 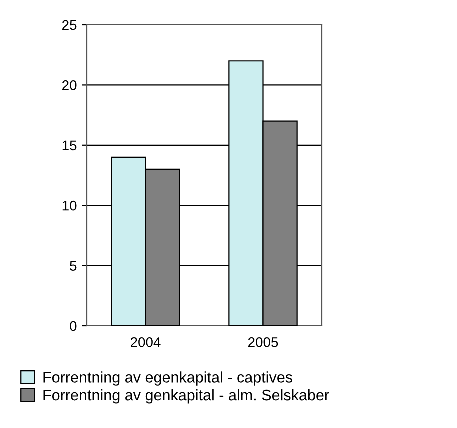 What do you see at coordinates (69, 145) in the screenshot?
I see `y-tick-label: 15` at bounding box center [69, 145].